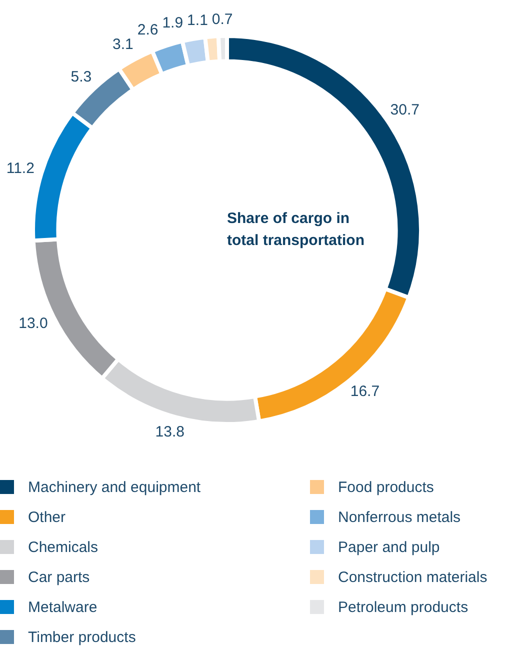  Describe the element at coordinates (399, 517) in the screenshot. I see `legend-label: Nonferrous metals` at that location.